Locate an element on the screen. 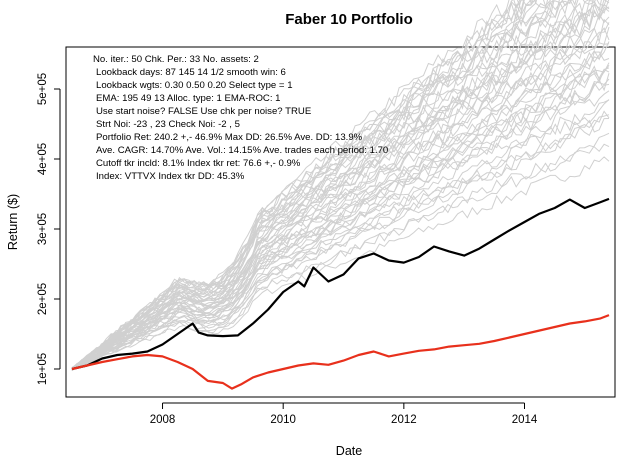  y-tick-label: 3e+05 is located at coordinates (43, 229).